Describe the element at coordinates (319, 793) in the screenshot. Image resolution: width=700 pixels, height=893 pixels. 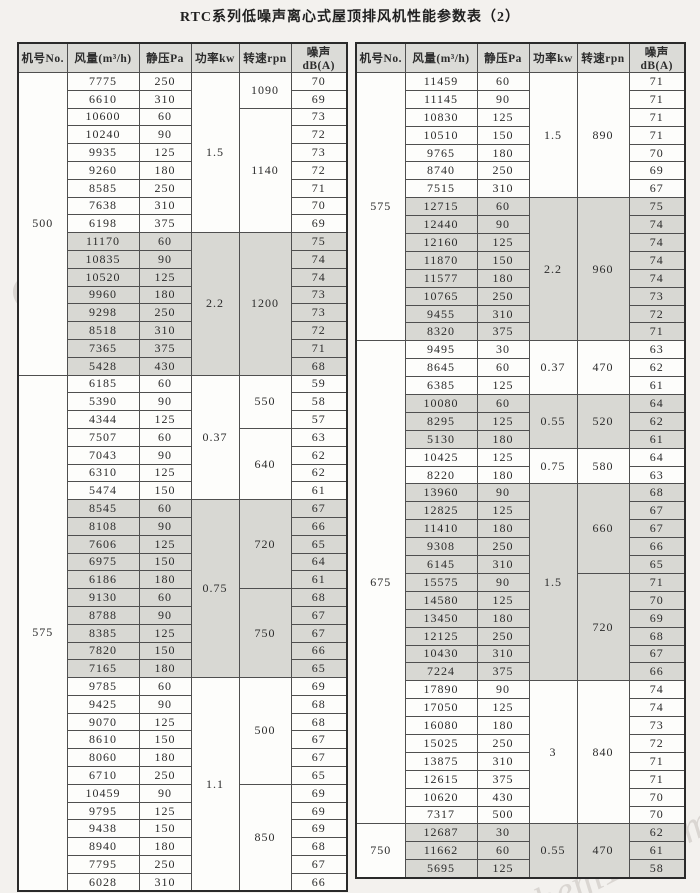
I see `noise-cell: 69` at that location.